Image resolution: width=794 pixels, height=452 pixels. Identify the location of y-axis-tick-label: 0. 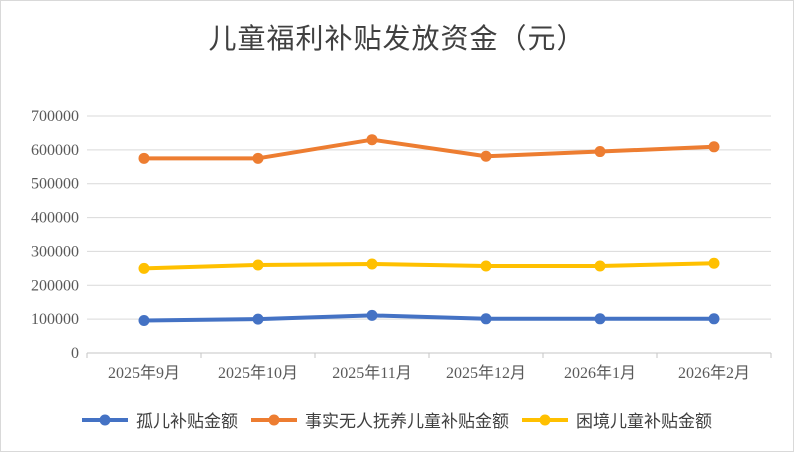
(75, 353).